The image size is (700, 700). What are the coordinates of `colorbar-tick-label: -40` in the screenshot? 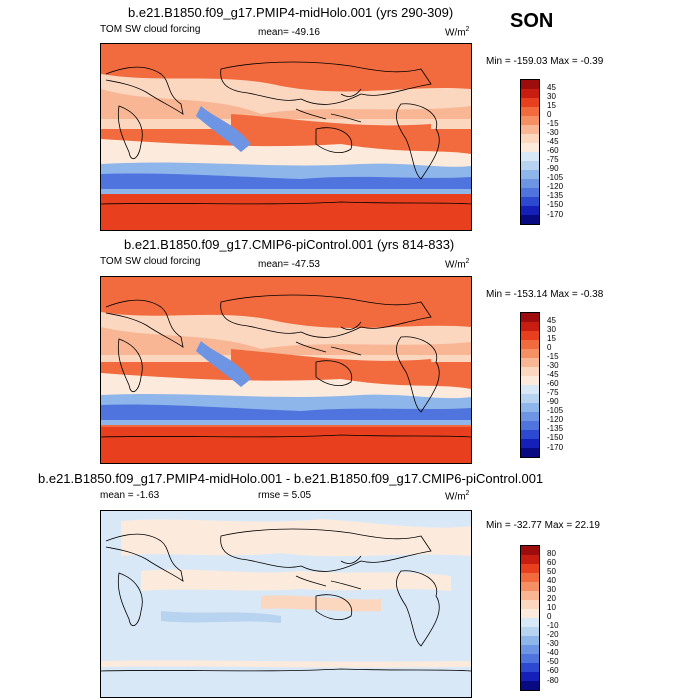 It's located at (553, 652).